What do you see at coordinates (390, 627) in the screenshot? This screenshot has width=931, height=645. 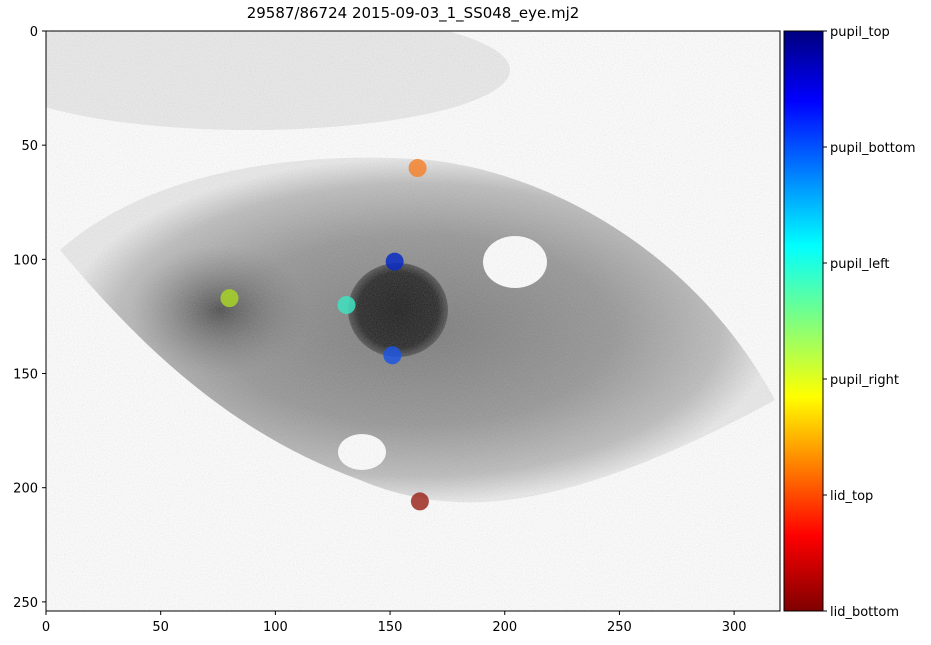 I see `x-tick-label: 150` at bounding box center [390, 627].